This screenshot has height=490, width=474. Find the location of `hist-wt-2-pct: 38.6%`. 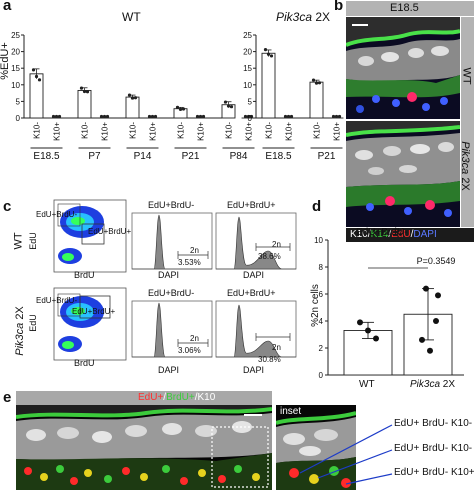

hist-wt-2-pct: 38.6% is located at coordinates (269, 256).